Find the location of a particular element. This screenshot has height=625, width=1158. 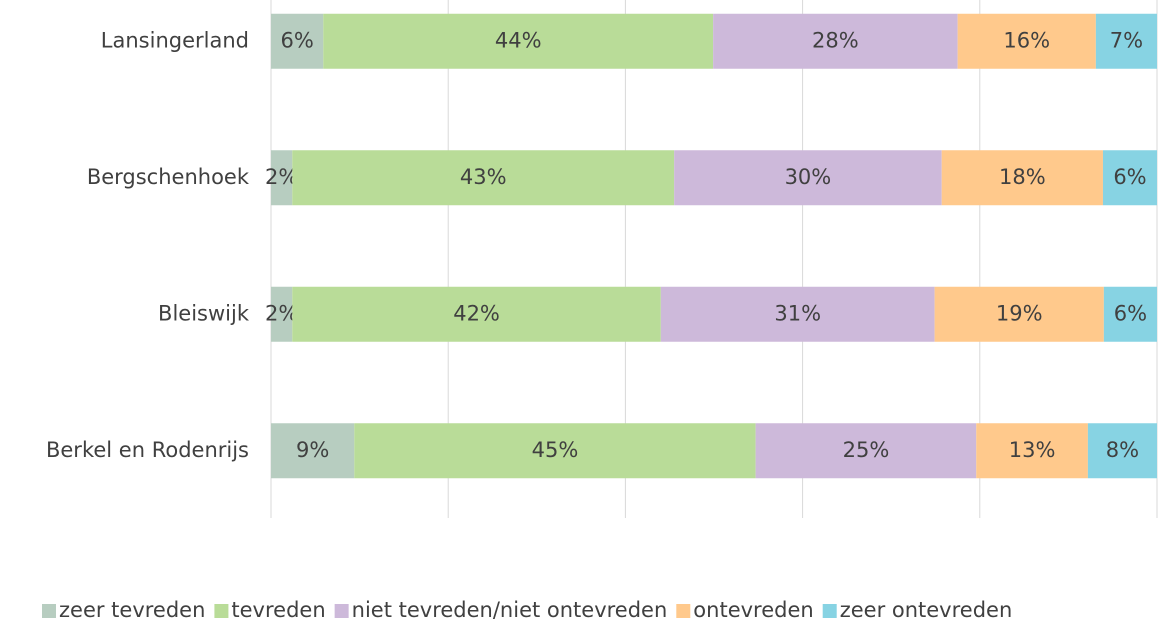

data-label: 25% is located at coordinates (866, 450).